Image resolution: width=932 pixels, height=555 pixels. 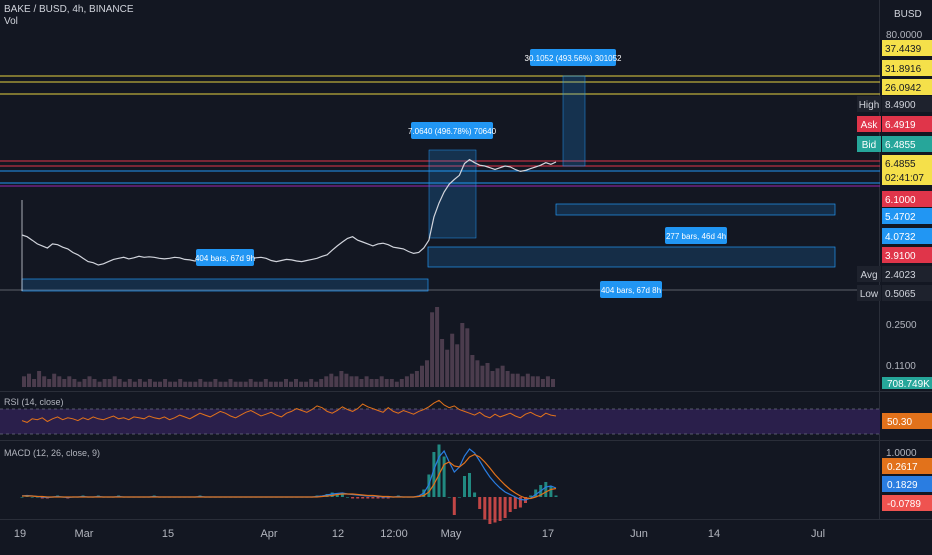 I want to click on price-series, so click(x=289, y=224).